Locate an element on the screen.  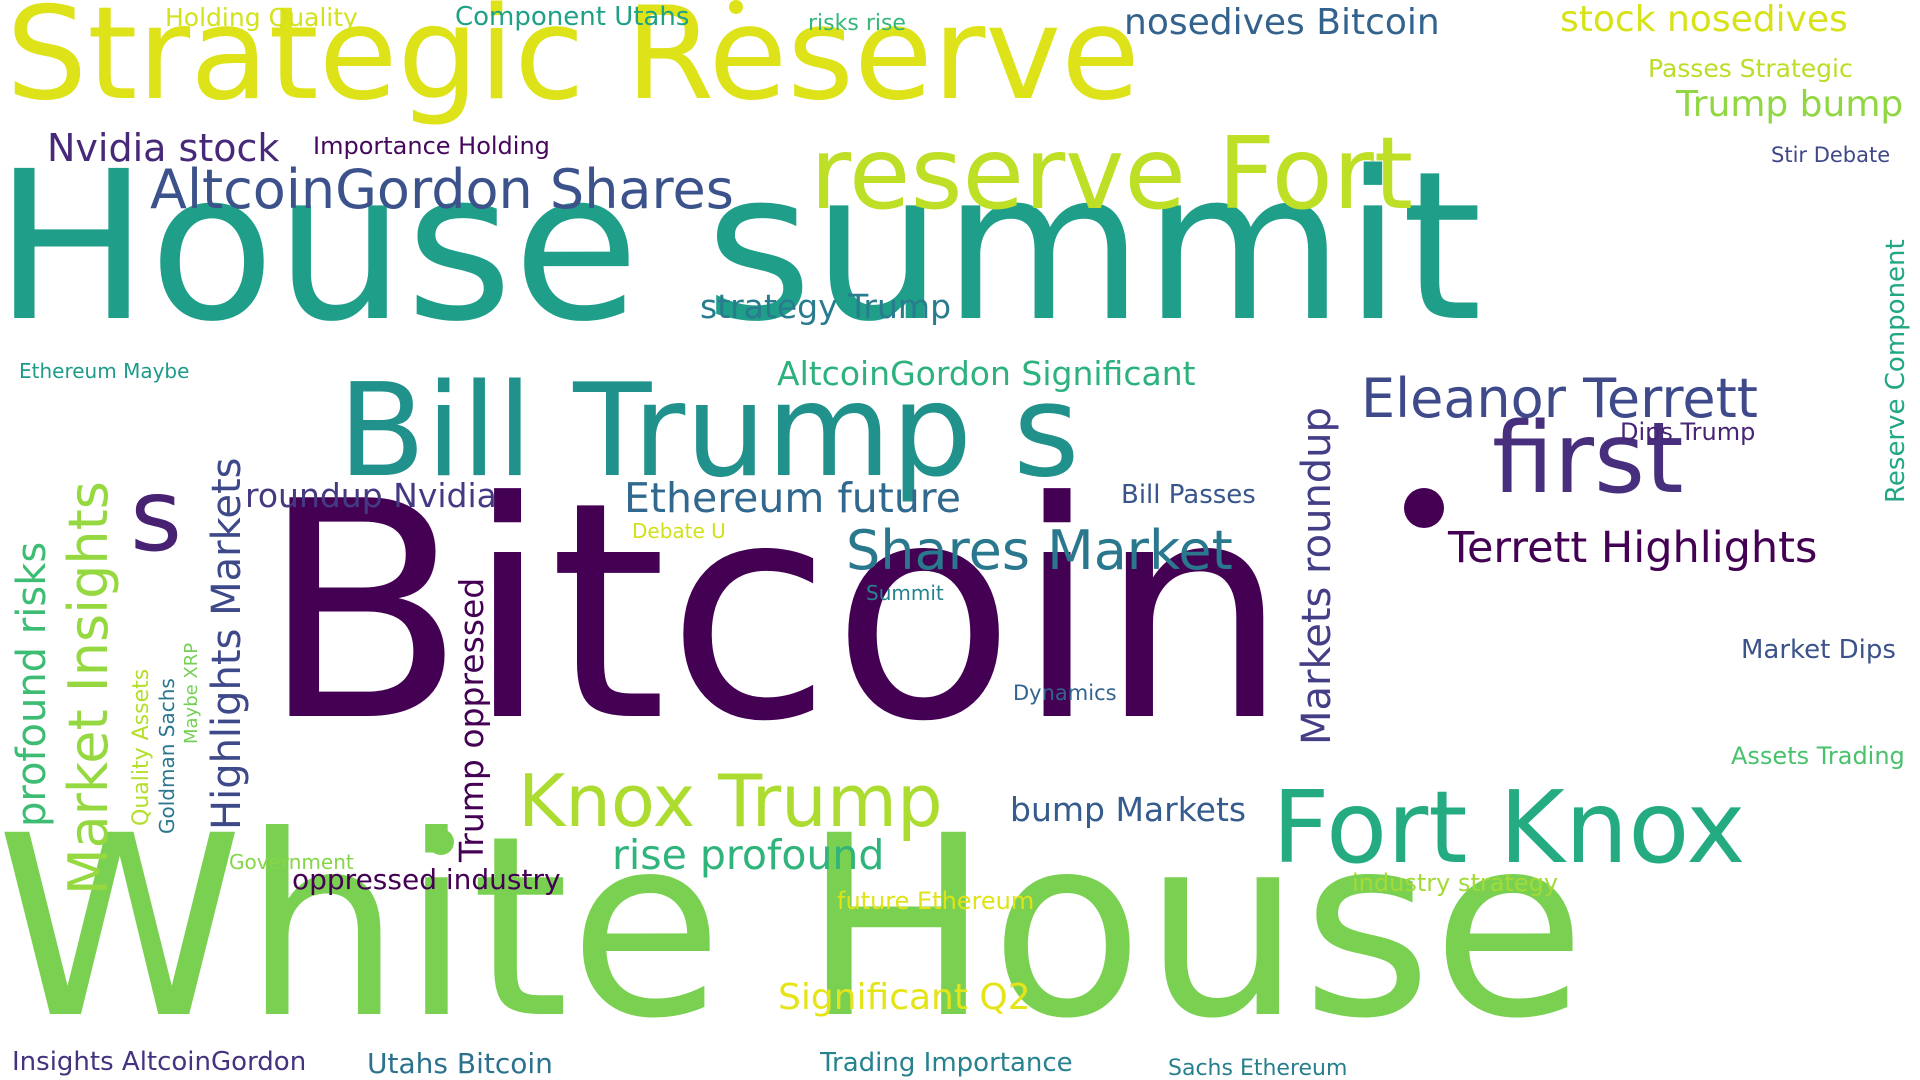
word: Sachs Ethereum is located at coordinates (1258, 1068).